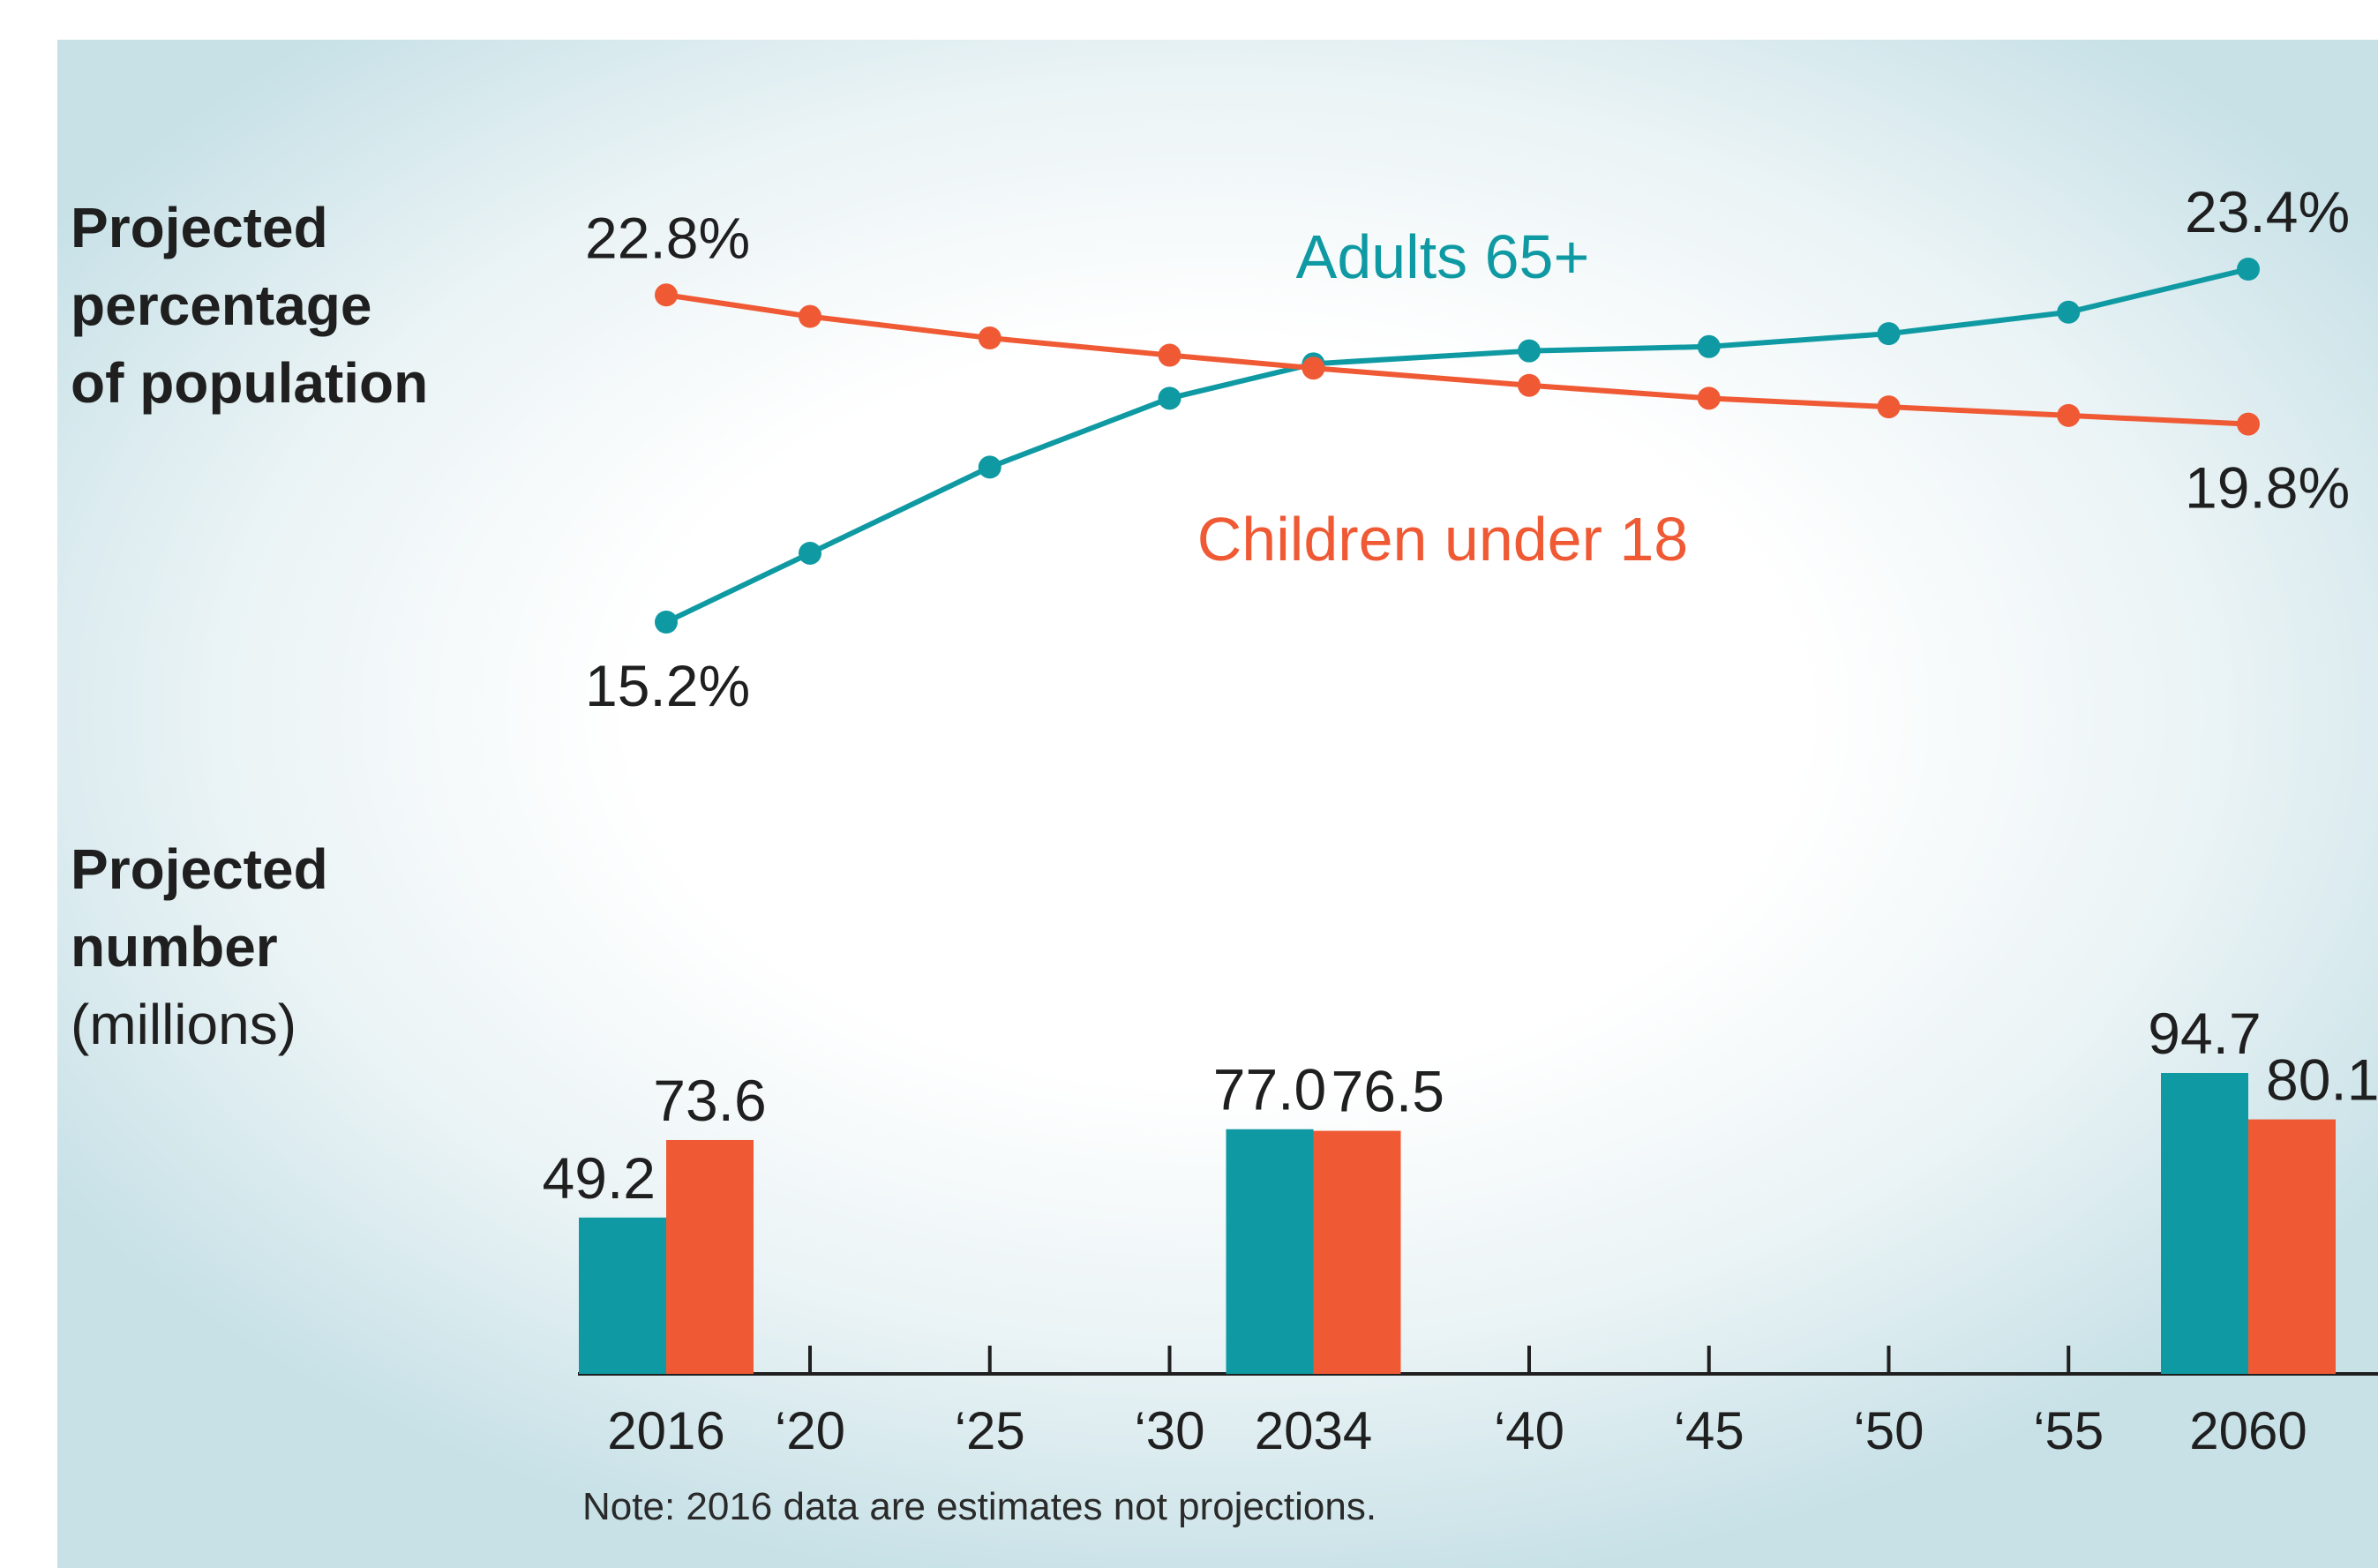 The image size is (2378, 1568). What do you see at coordinates (1529, 1430) in the screenshot?
I see `x-tick-label-5: ‘40` at bounding box center [1529, 1430].